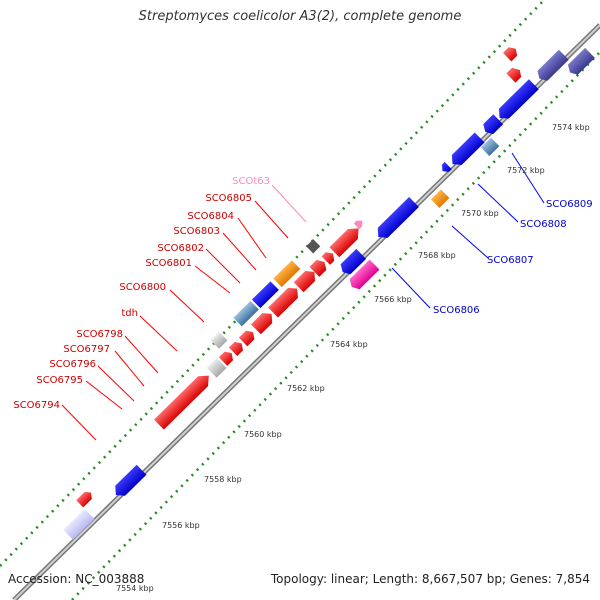 The width and height of the screenshot is (600, 600). I want to click on gene-box-sco6808, so click(440, 198).